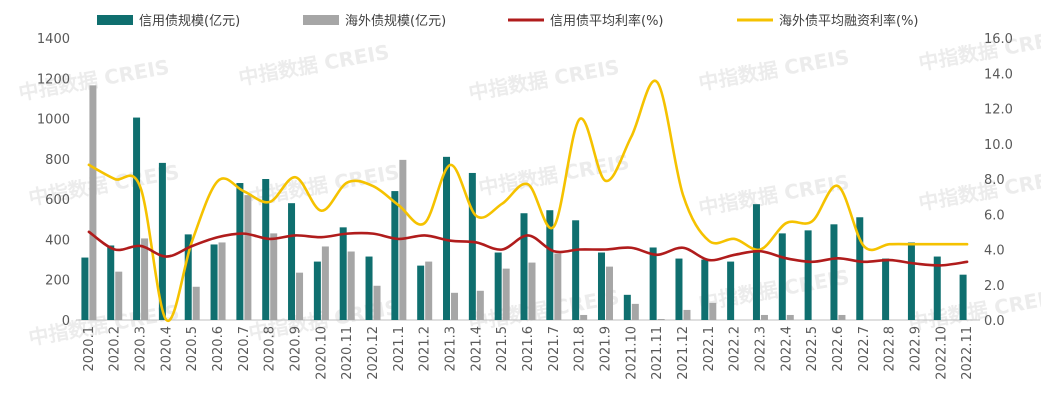 This screenshot has width=1041, height=401. I want to click on x-tick-label: 2021.9, so click(605, 349).